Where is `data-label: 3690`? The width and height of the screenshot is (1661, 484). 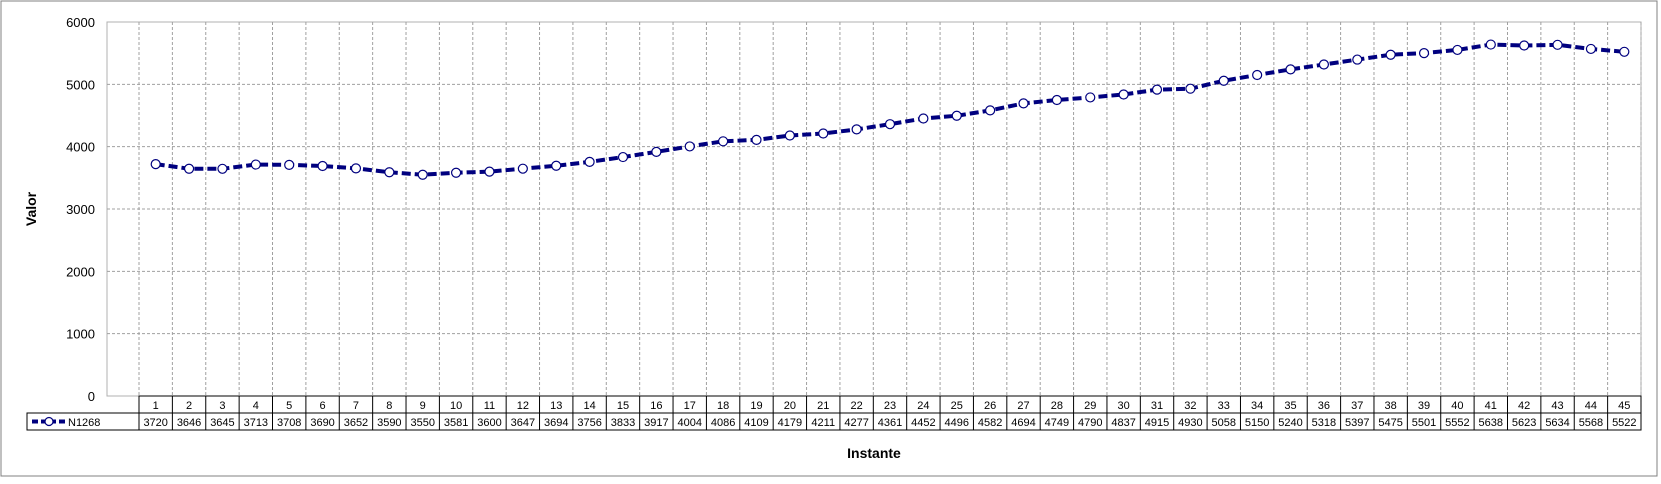 data-label: 3690 is located at coordinates (322, 423).